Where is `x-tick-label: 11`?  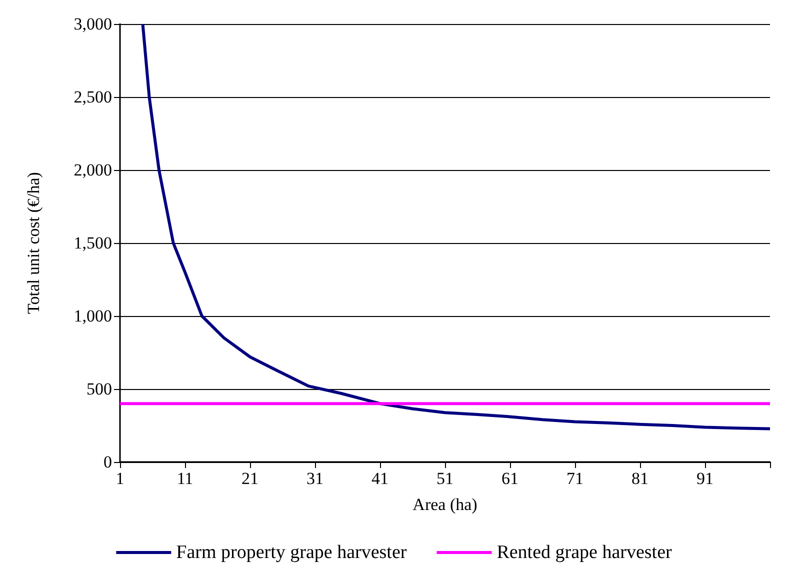
x-tick-label: 11 is located at coordinates (185, 478).